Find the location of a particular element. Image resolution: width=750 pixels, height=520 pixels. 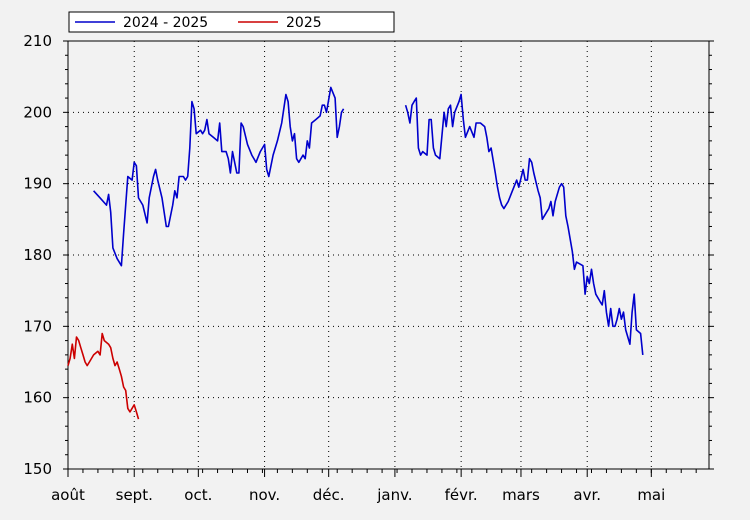

y-tick-label: 180 is located at coordinates (37, 255).